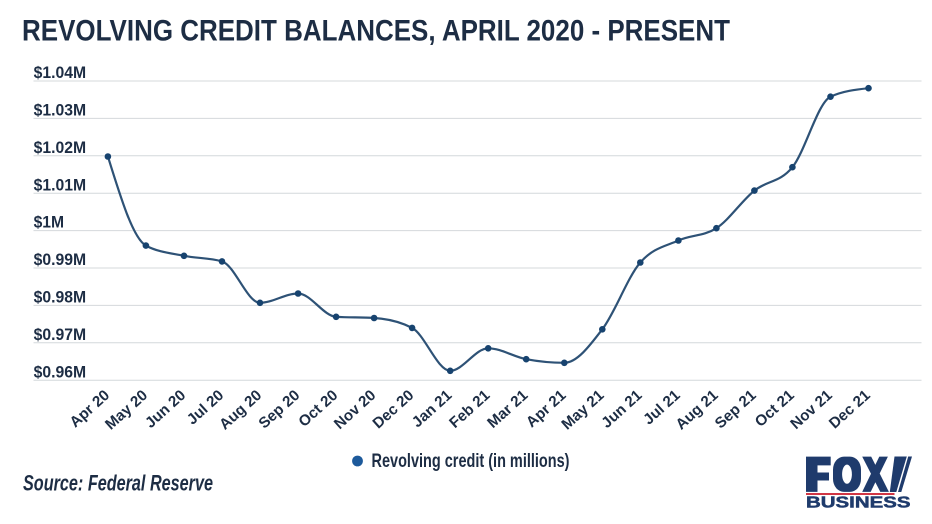 Image resolution: width=932 pixels, height=524 pixels. What do you see at coordinates (49, 222) in the screenshot?
I see `svg-text: $1M` at bounding box center [49, 222].